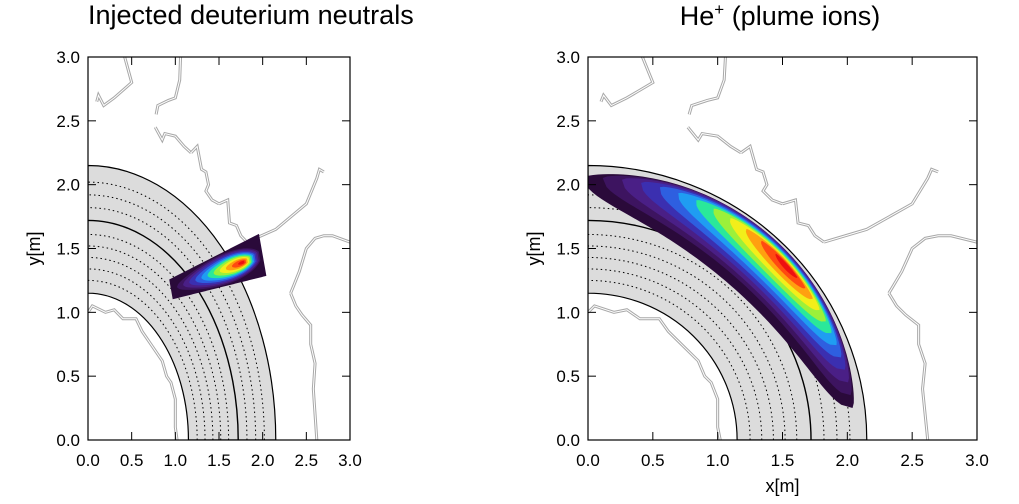  I want to click on left-panel-title: Injected deuterium neutrals, so click(251, 15).